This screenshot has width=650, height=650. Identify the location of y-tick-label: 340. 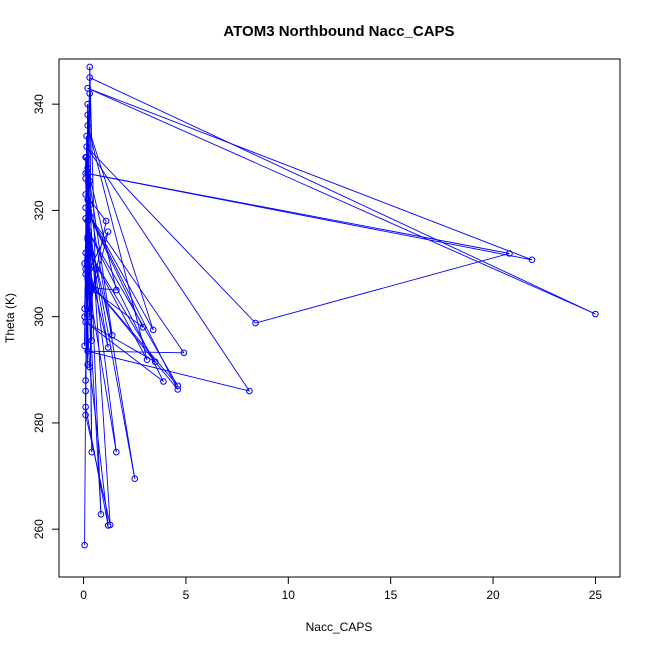
(39, 104).